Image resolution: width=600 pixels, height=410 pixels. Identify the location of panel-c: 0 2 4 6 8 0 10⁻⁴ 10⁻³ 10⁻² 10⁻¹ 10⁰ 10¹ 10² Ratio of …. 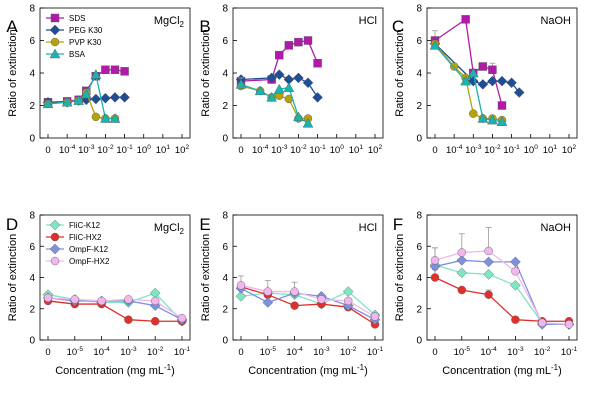
(485, 80).